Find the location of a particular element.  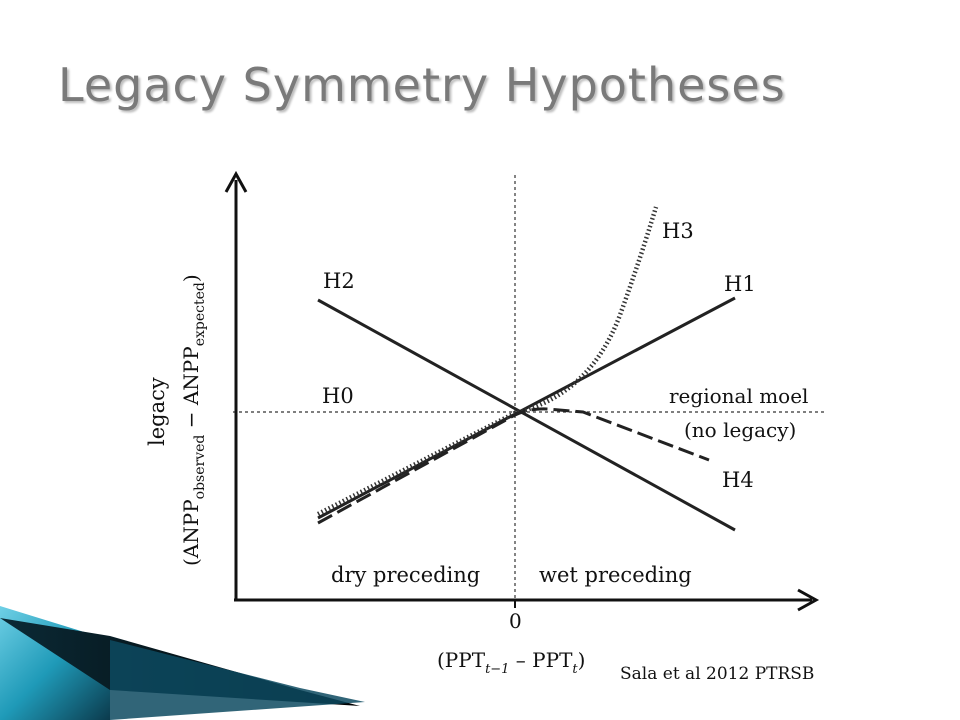

h1-label: H1 is located at coordinates (740, 284).